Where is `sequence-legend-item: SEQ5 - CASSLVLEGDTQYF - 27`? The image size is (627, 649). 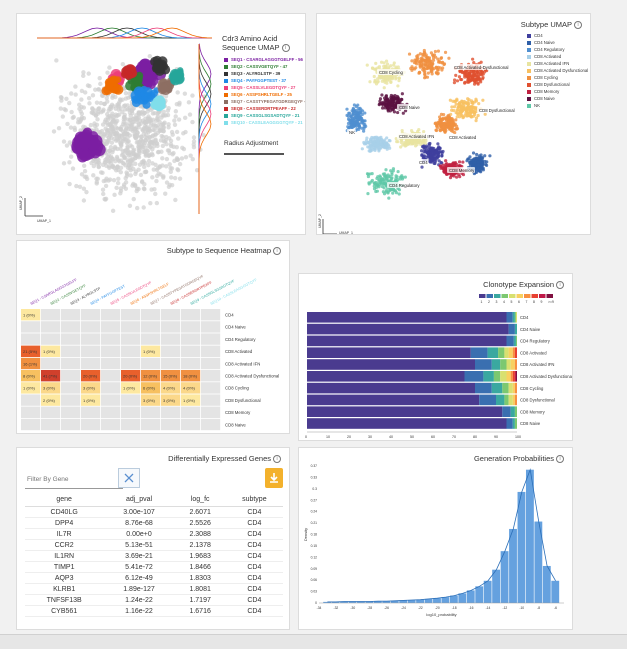 sequence-legend-item: SEQ5 - CASSLVLEGDTQYF - 27 is located at coordinates (264, 87).